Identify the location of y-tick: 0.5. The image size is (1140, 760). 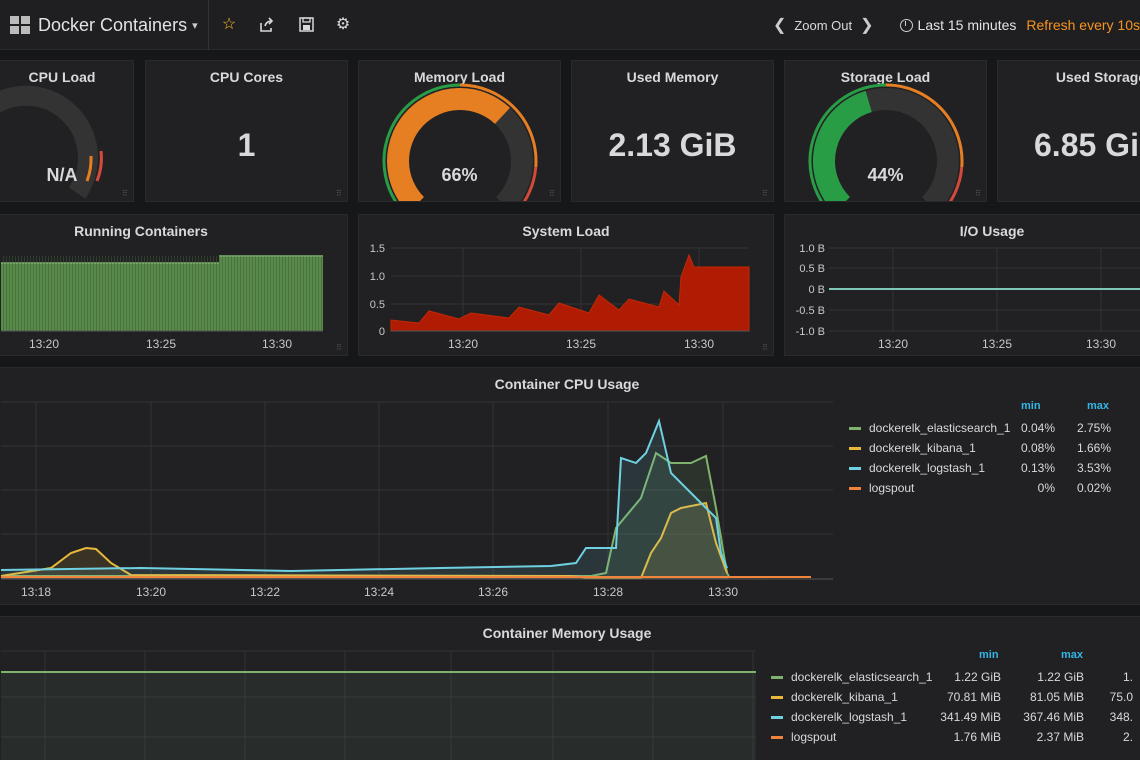
(377, 305).